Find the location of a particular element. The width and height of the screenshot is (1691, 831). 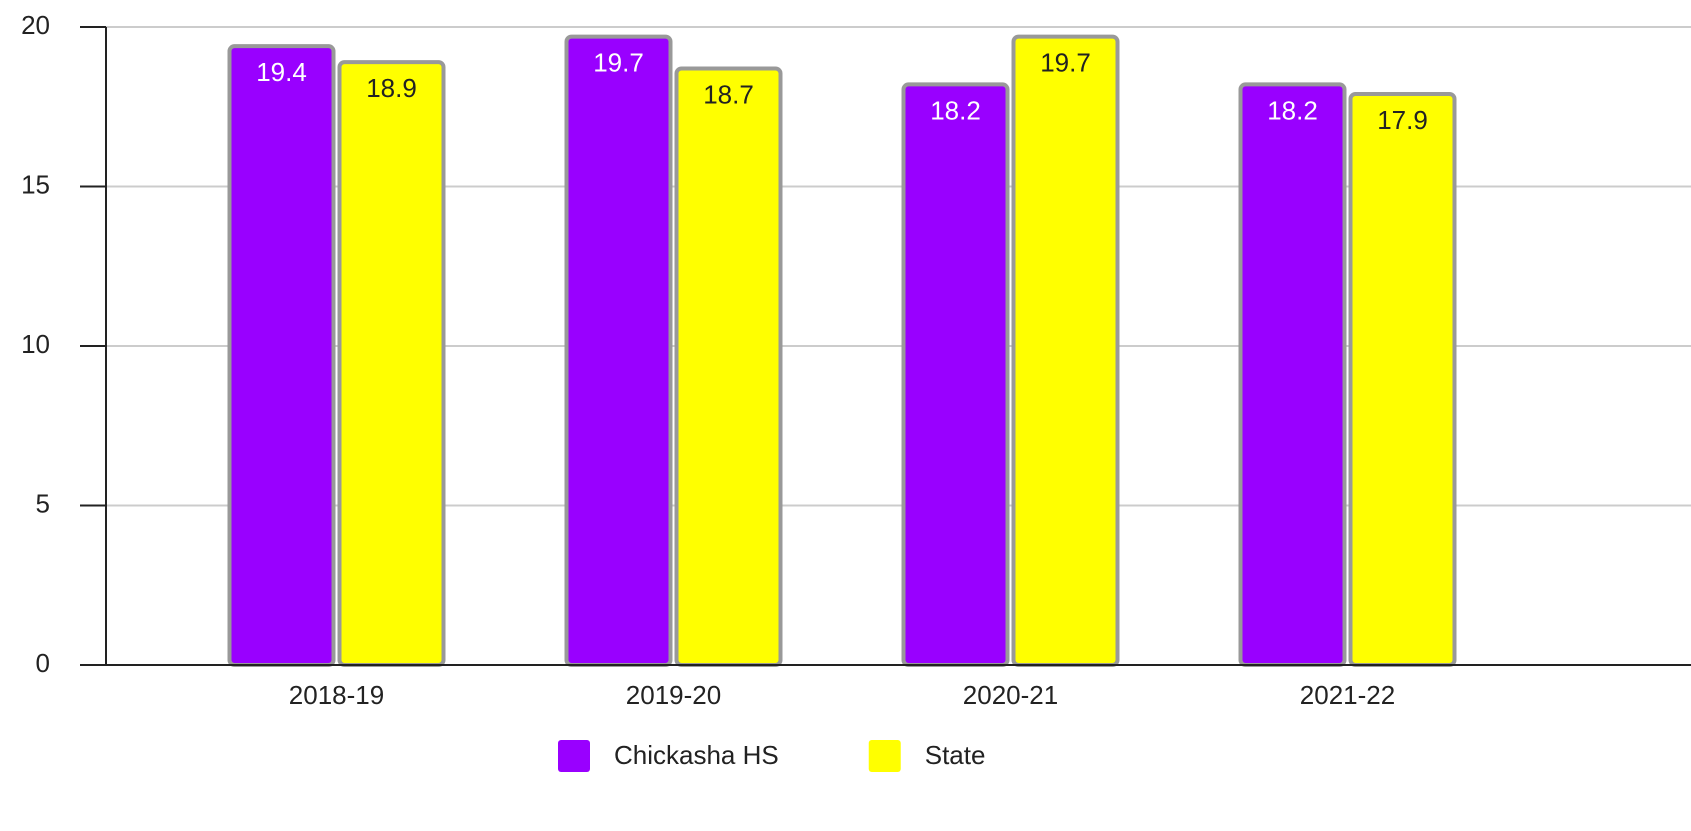

y-tick-label: 0 is located at coordinates (43, 663).